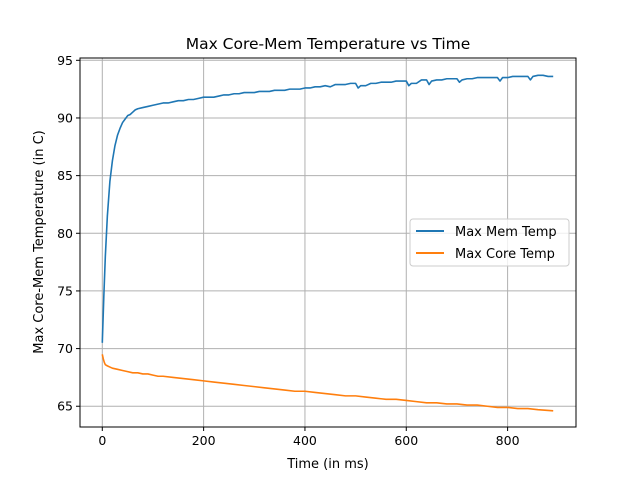 The width and height of the screenshot is (640, 480). Describe the element at coordinates (327, 464) in the screenshot. I see `x-axis-label: Time (in ms)` at that location.